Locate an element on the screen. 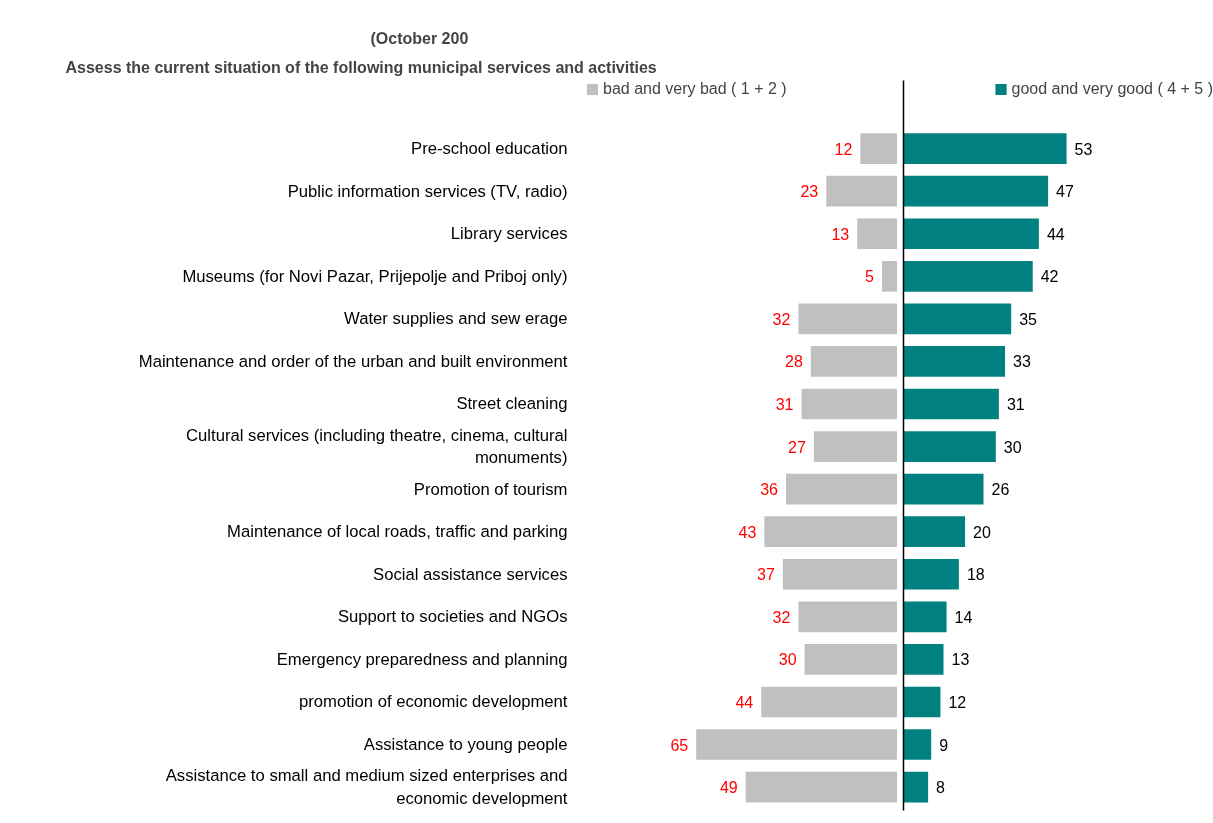  data-label: 26 is located at coordinates (1000, 490).